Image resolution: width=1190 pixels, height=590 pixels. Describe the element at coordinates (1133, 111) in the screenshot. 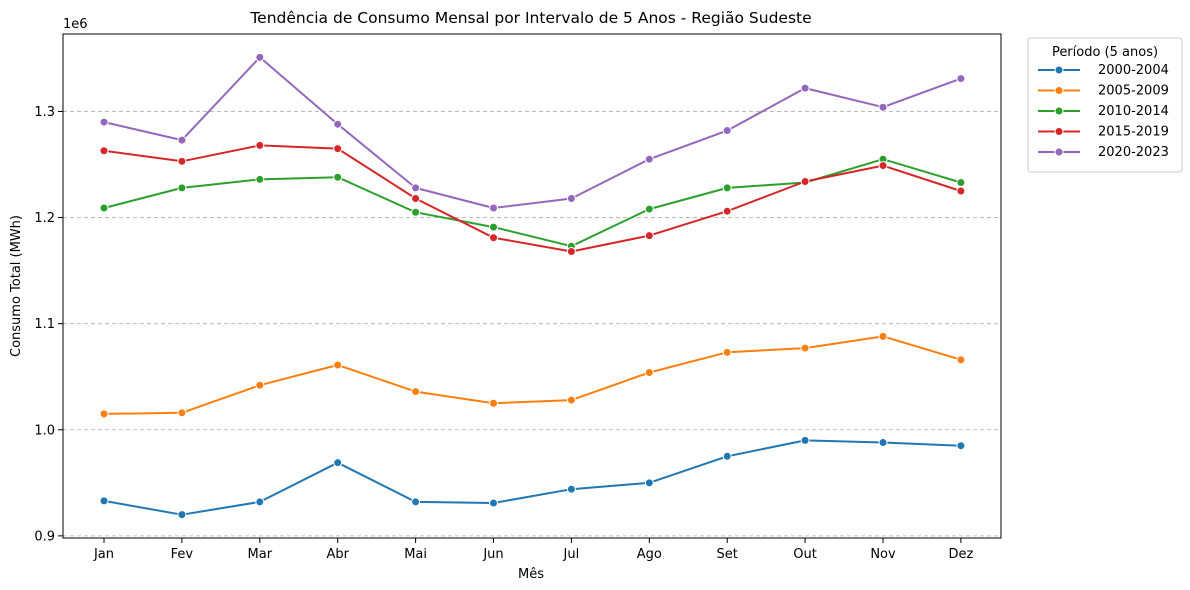

I see `legend-label: 2010-2014` at that location.